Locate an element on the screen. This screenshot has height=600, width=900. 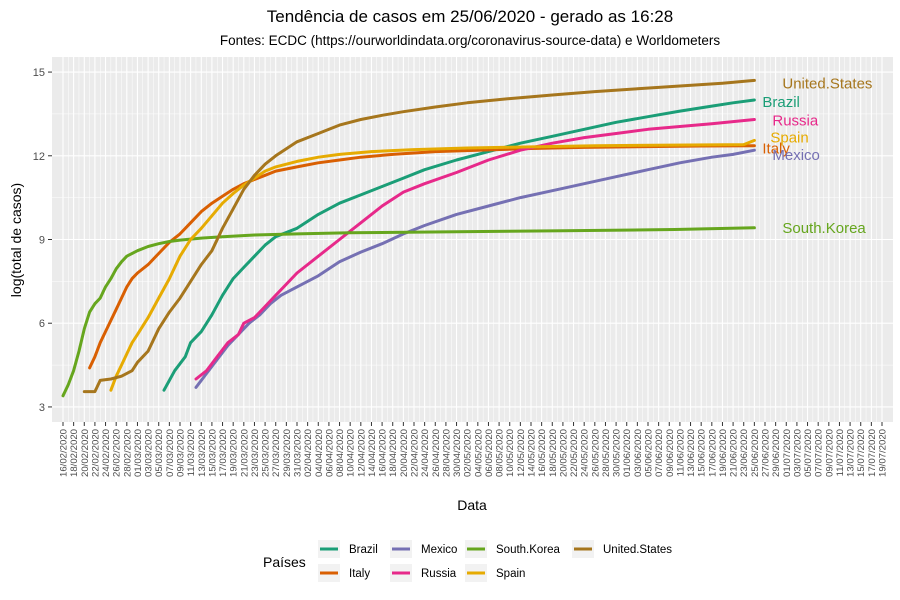
legend-label-russia: Russia is located at coordinates (439, 574).